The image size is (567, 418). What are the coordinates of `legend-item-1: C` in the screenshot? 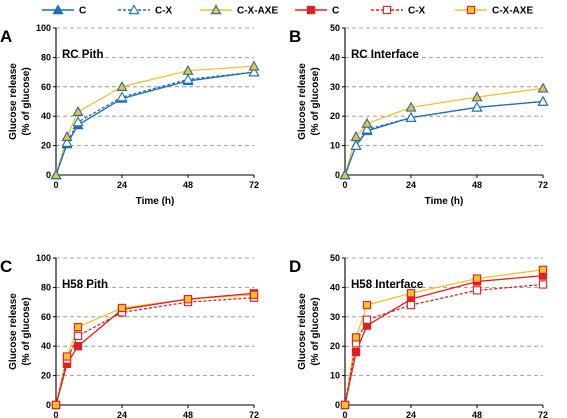 It's located at (64, 10).